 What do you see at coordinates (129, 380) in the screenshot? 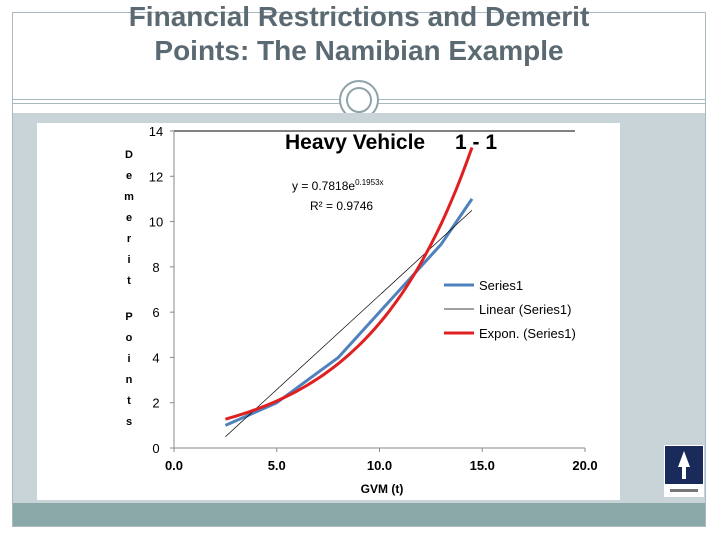
I see `y-axis-label-letter: n` at bounding box center [129, 380].